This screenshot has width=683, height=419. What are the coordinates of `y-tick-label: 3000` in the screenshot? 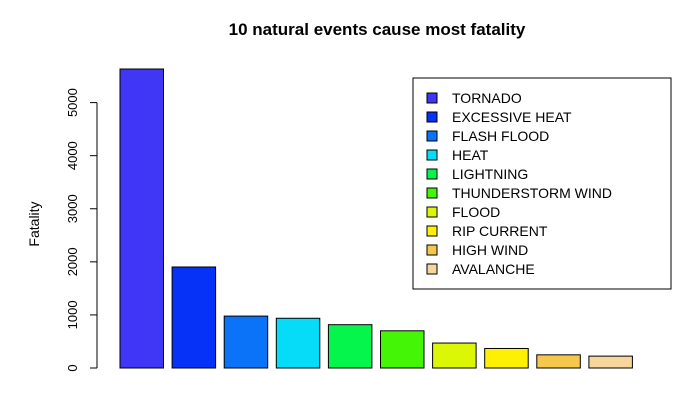 It's located at (72, 208).